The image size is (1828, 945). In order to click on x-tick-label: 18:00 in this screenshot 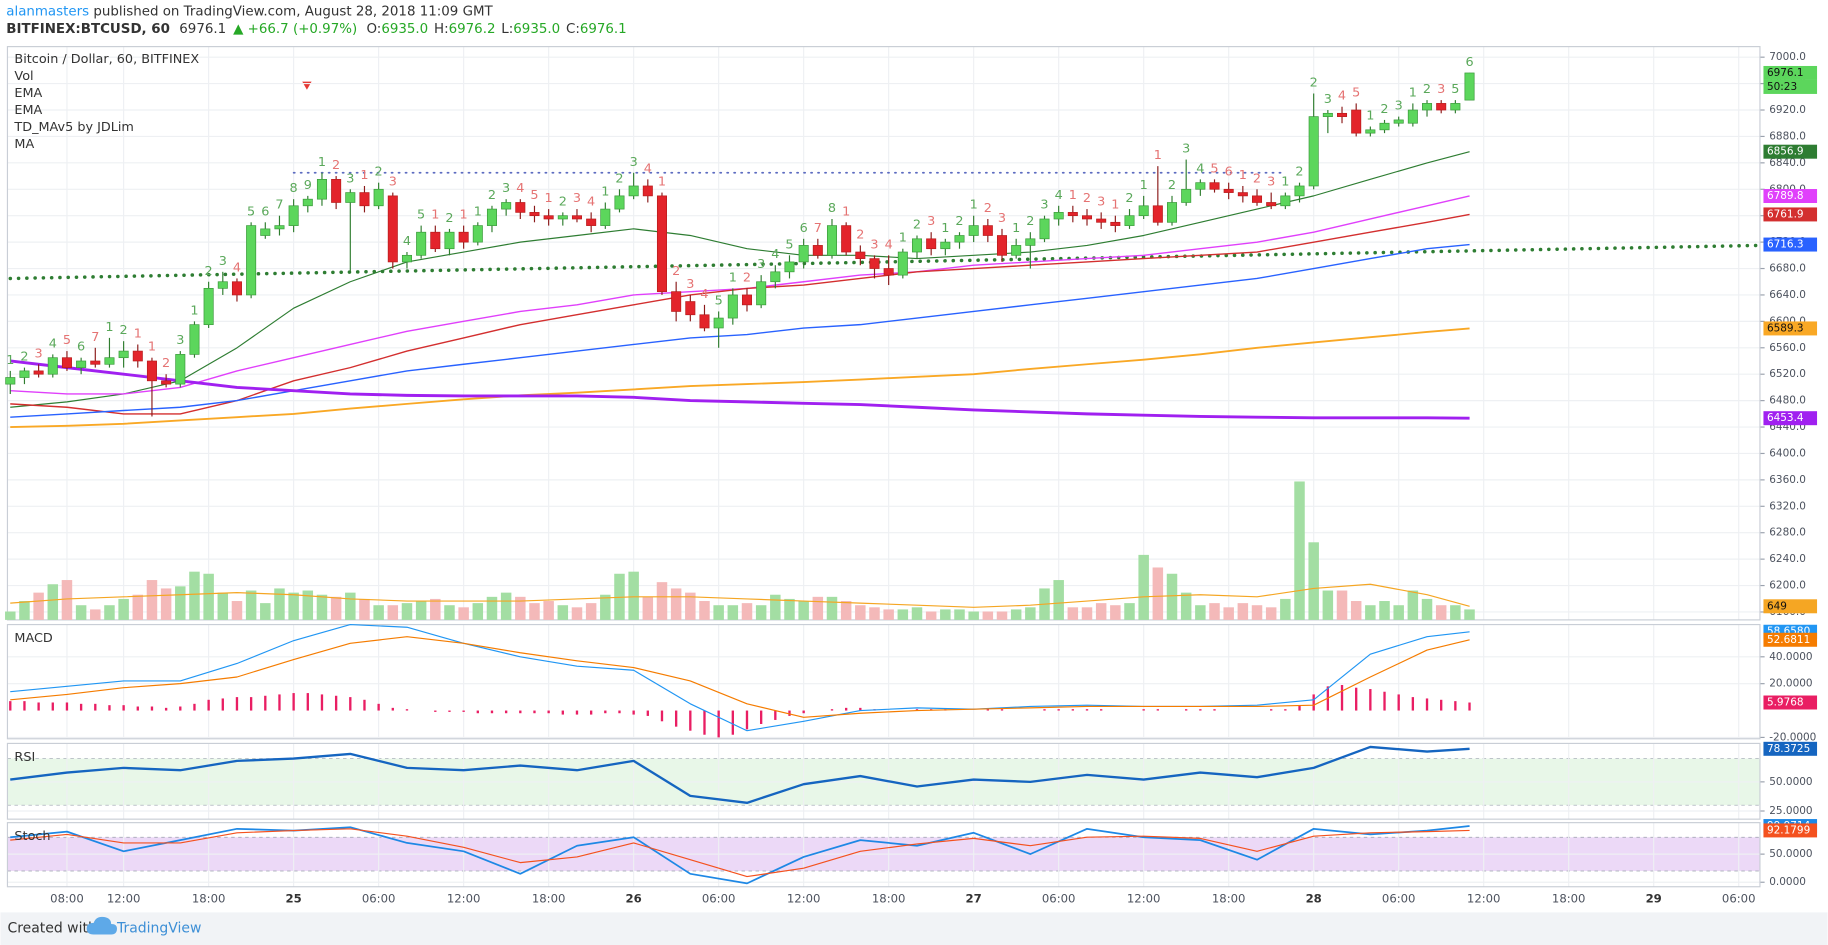, I will do `click(889, 898)`.